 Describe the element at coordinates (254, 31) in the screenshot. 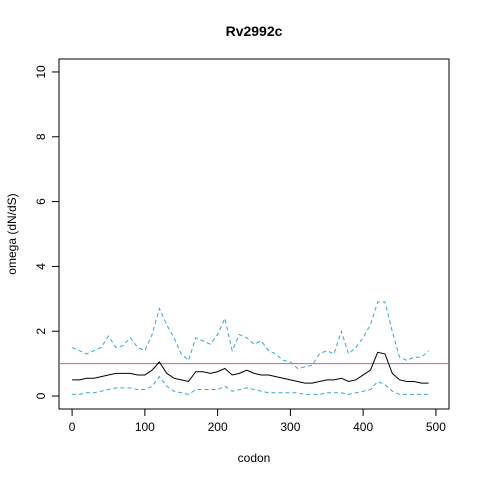

I see `chart-title: Rv2992c` at that location.